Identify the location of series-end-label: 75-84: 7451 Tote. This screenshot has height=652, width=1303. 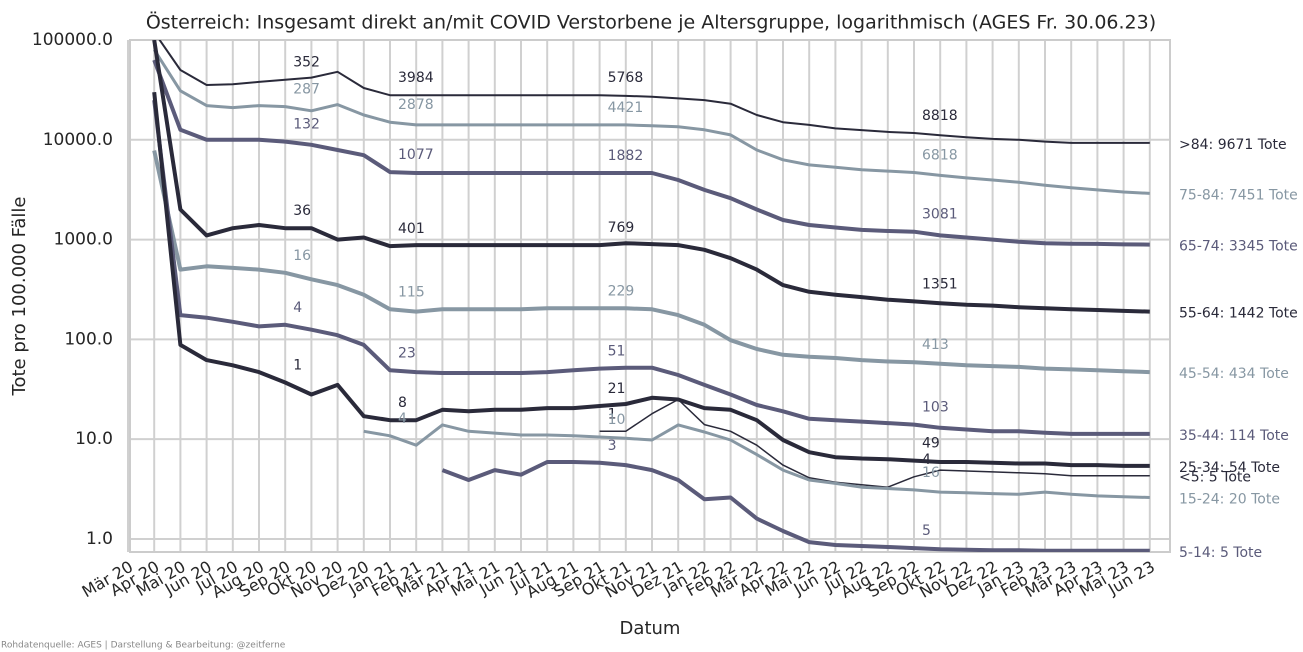
(1238, 195).